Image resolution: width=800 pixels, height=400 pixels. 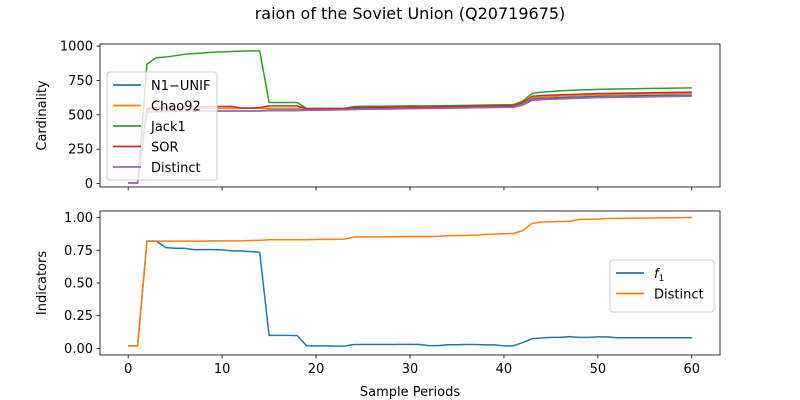 What do you see at coordinates (165, 148) in the screenshot?
I see `legend-label-sor: SOR` at bounding box center [165, 148].